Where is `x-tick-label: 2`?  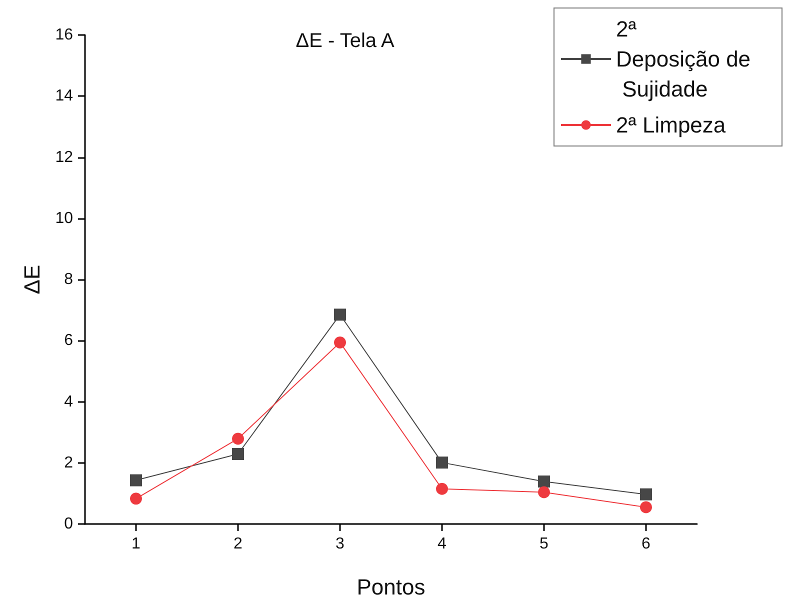 x-tick-label: 2 is located at coordinates (238, 544).